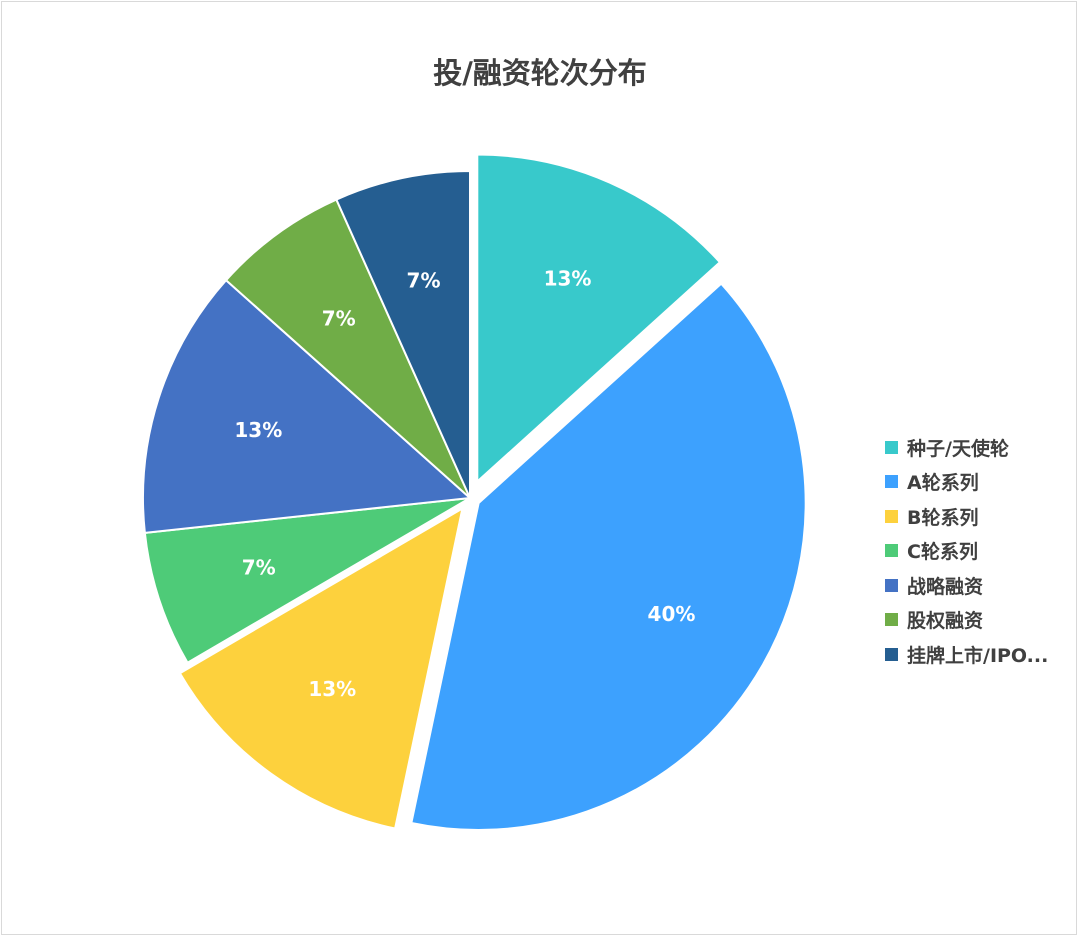 The image size is (1080, 948). I want to click on legend-item: 种子/天使轮, so click(966, 447).